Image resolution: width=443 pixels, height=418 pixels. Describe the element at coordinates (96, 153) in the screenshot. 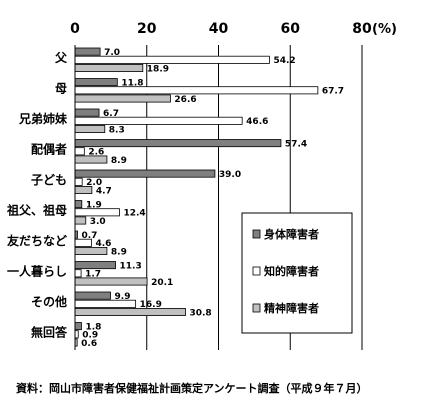

I see `value-label: 2.6` at that location.